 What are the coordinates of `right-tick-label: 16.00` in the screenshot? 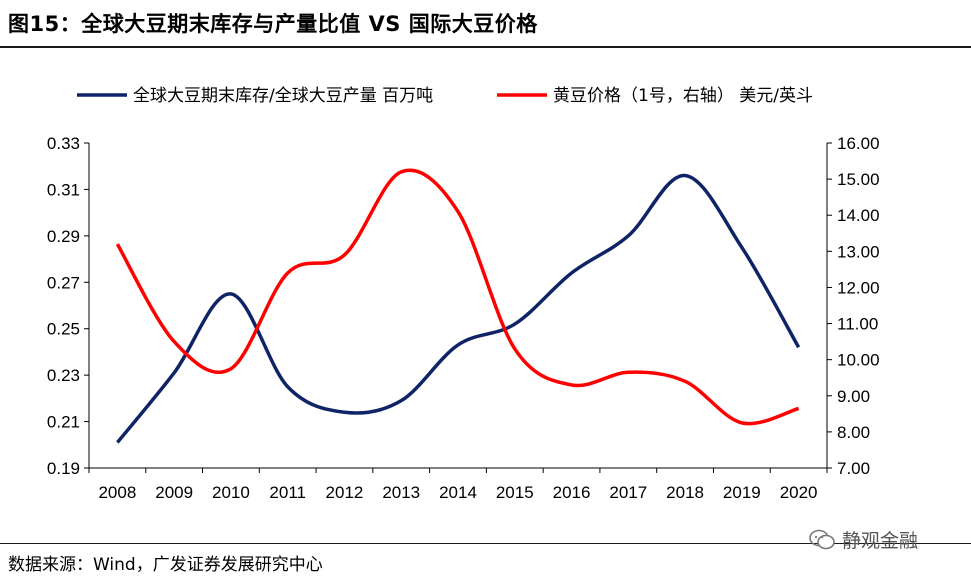 It's located at (858, 143).